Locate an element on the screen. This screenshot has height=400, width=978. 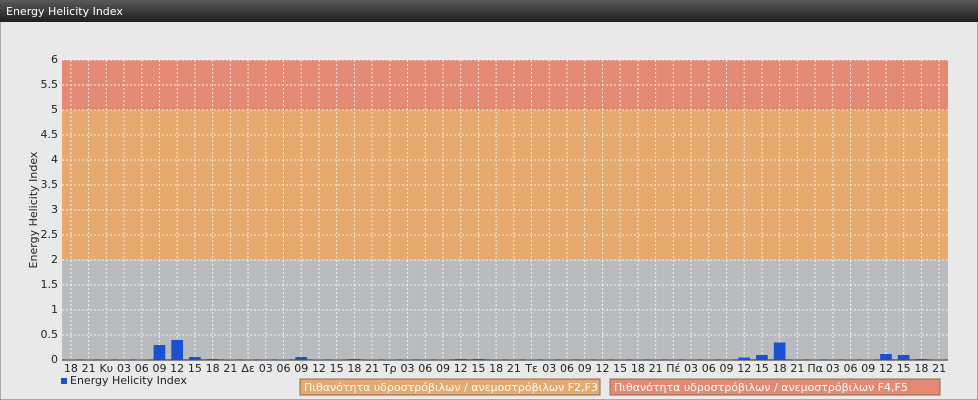
x-tick-label: Πέ is located at coordinates (673, 368).